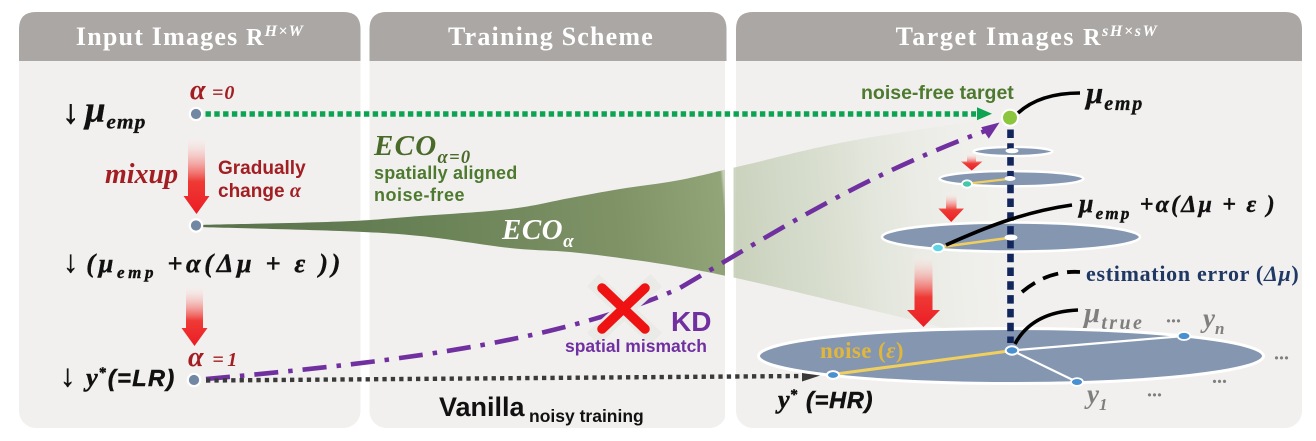 The image size is (1316, 441). What do you see at coordinates (824, 399) in the screenshot?
I see `svg-text: y* (=HR)` at bounding box center [824, 399].